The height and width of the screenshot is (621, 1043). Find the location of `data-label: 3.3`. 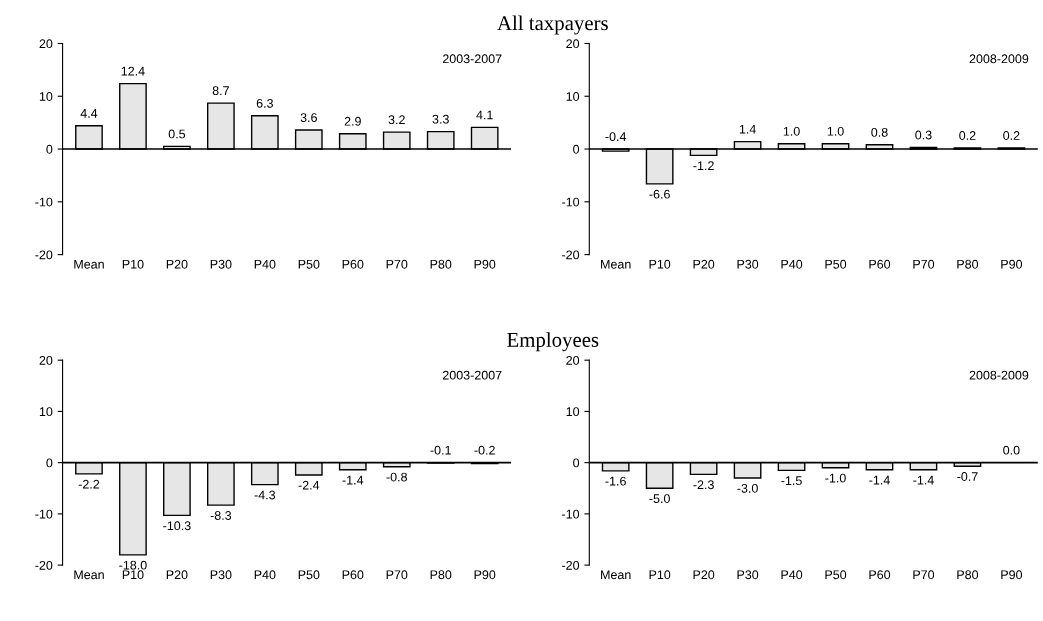

data-label: 3.3 is located at coordinates (440, 119).